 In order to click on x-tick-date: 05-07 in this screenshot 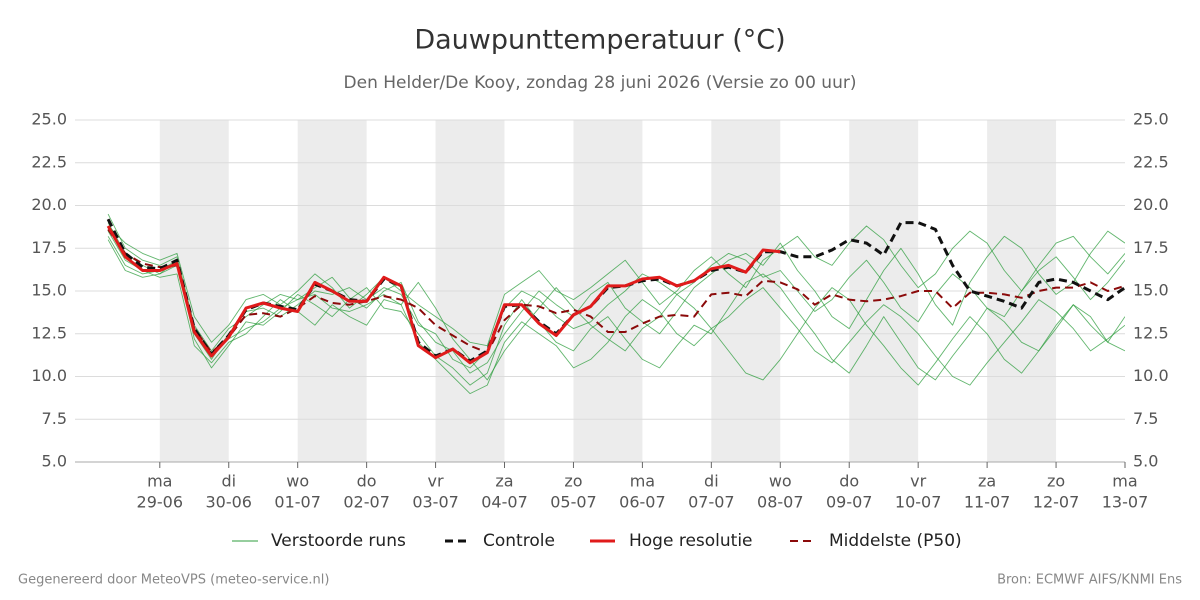, I will do `click(573, 502)`.